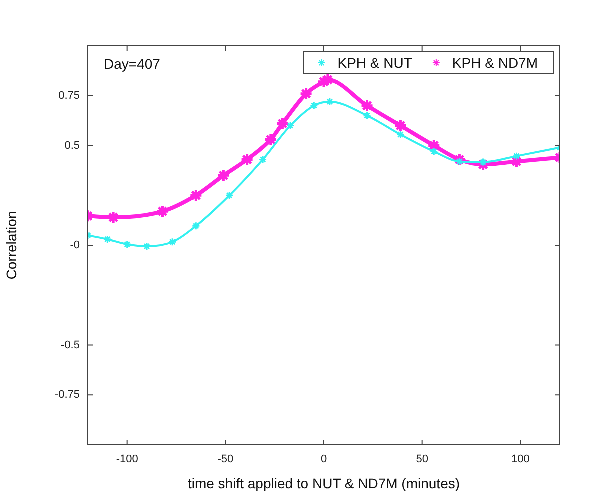  What do you see at coordinates (11, 245) in the screenshot?
I see `y-axis-title: Correlation` at bounding box center [11, 245].